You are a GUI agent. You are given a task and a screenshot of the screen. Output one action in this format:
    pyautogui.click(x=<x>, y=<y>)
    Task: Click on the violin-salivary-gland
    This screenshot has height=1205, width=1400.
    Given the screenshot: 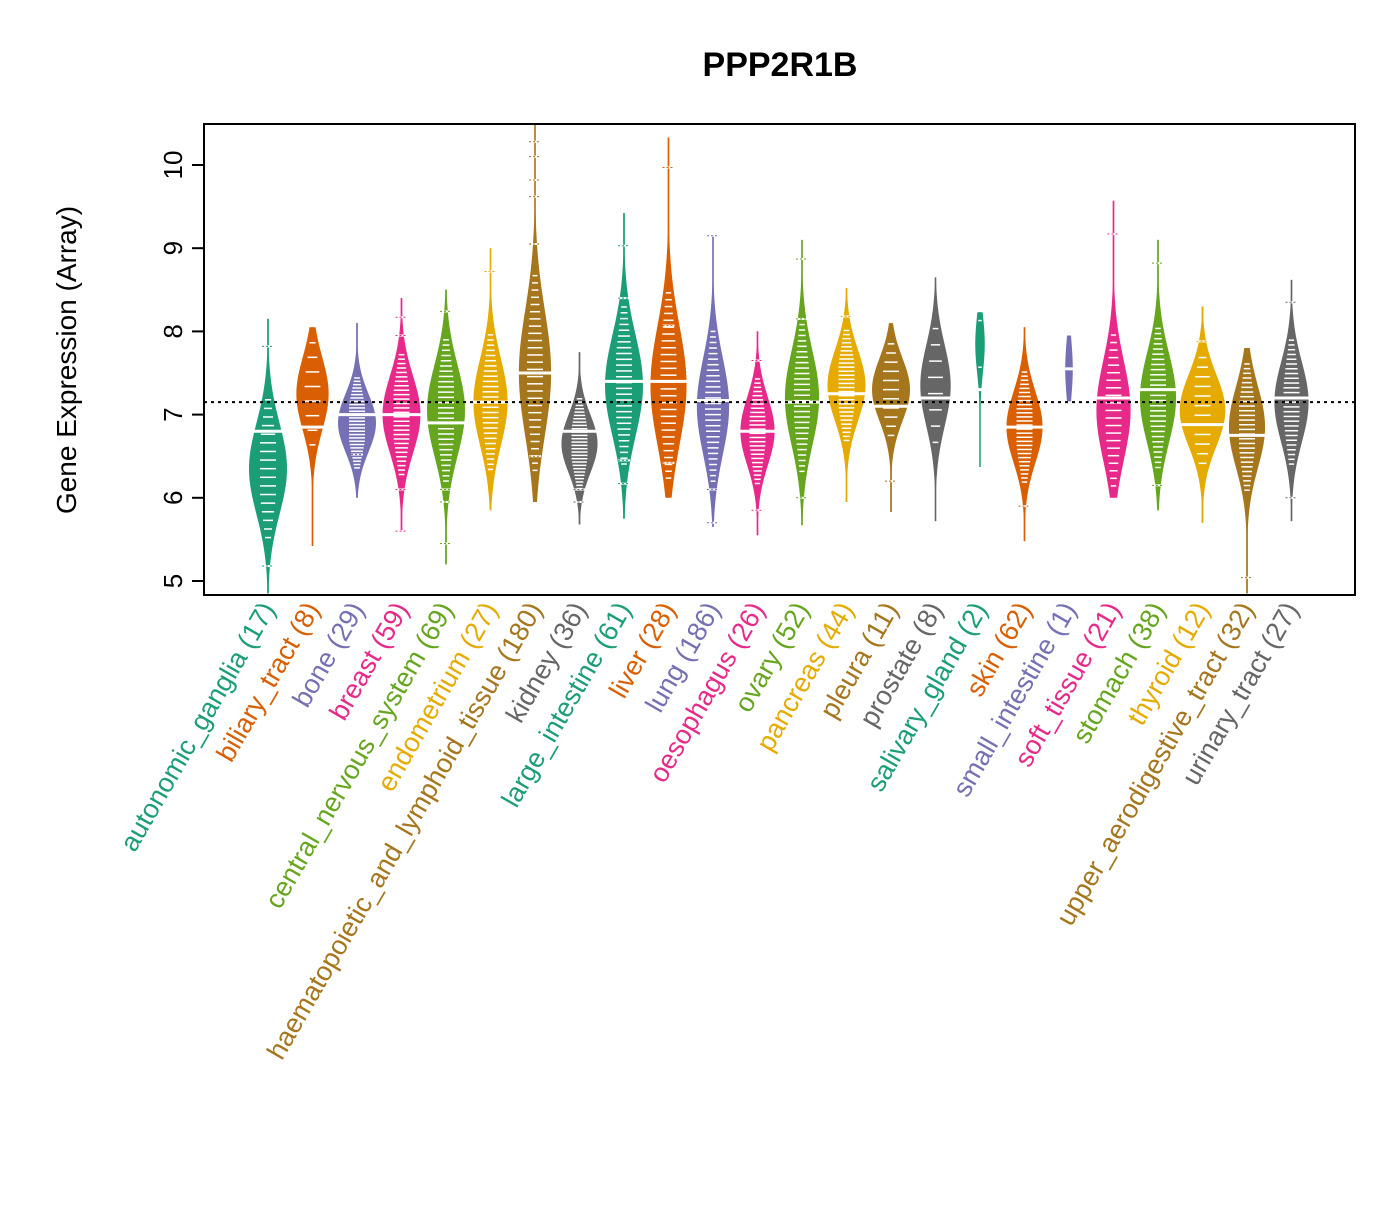 What is the action you would take?
    pyautogui.click(x=980, y=390)
    